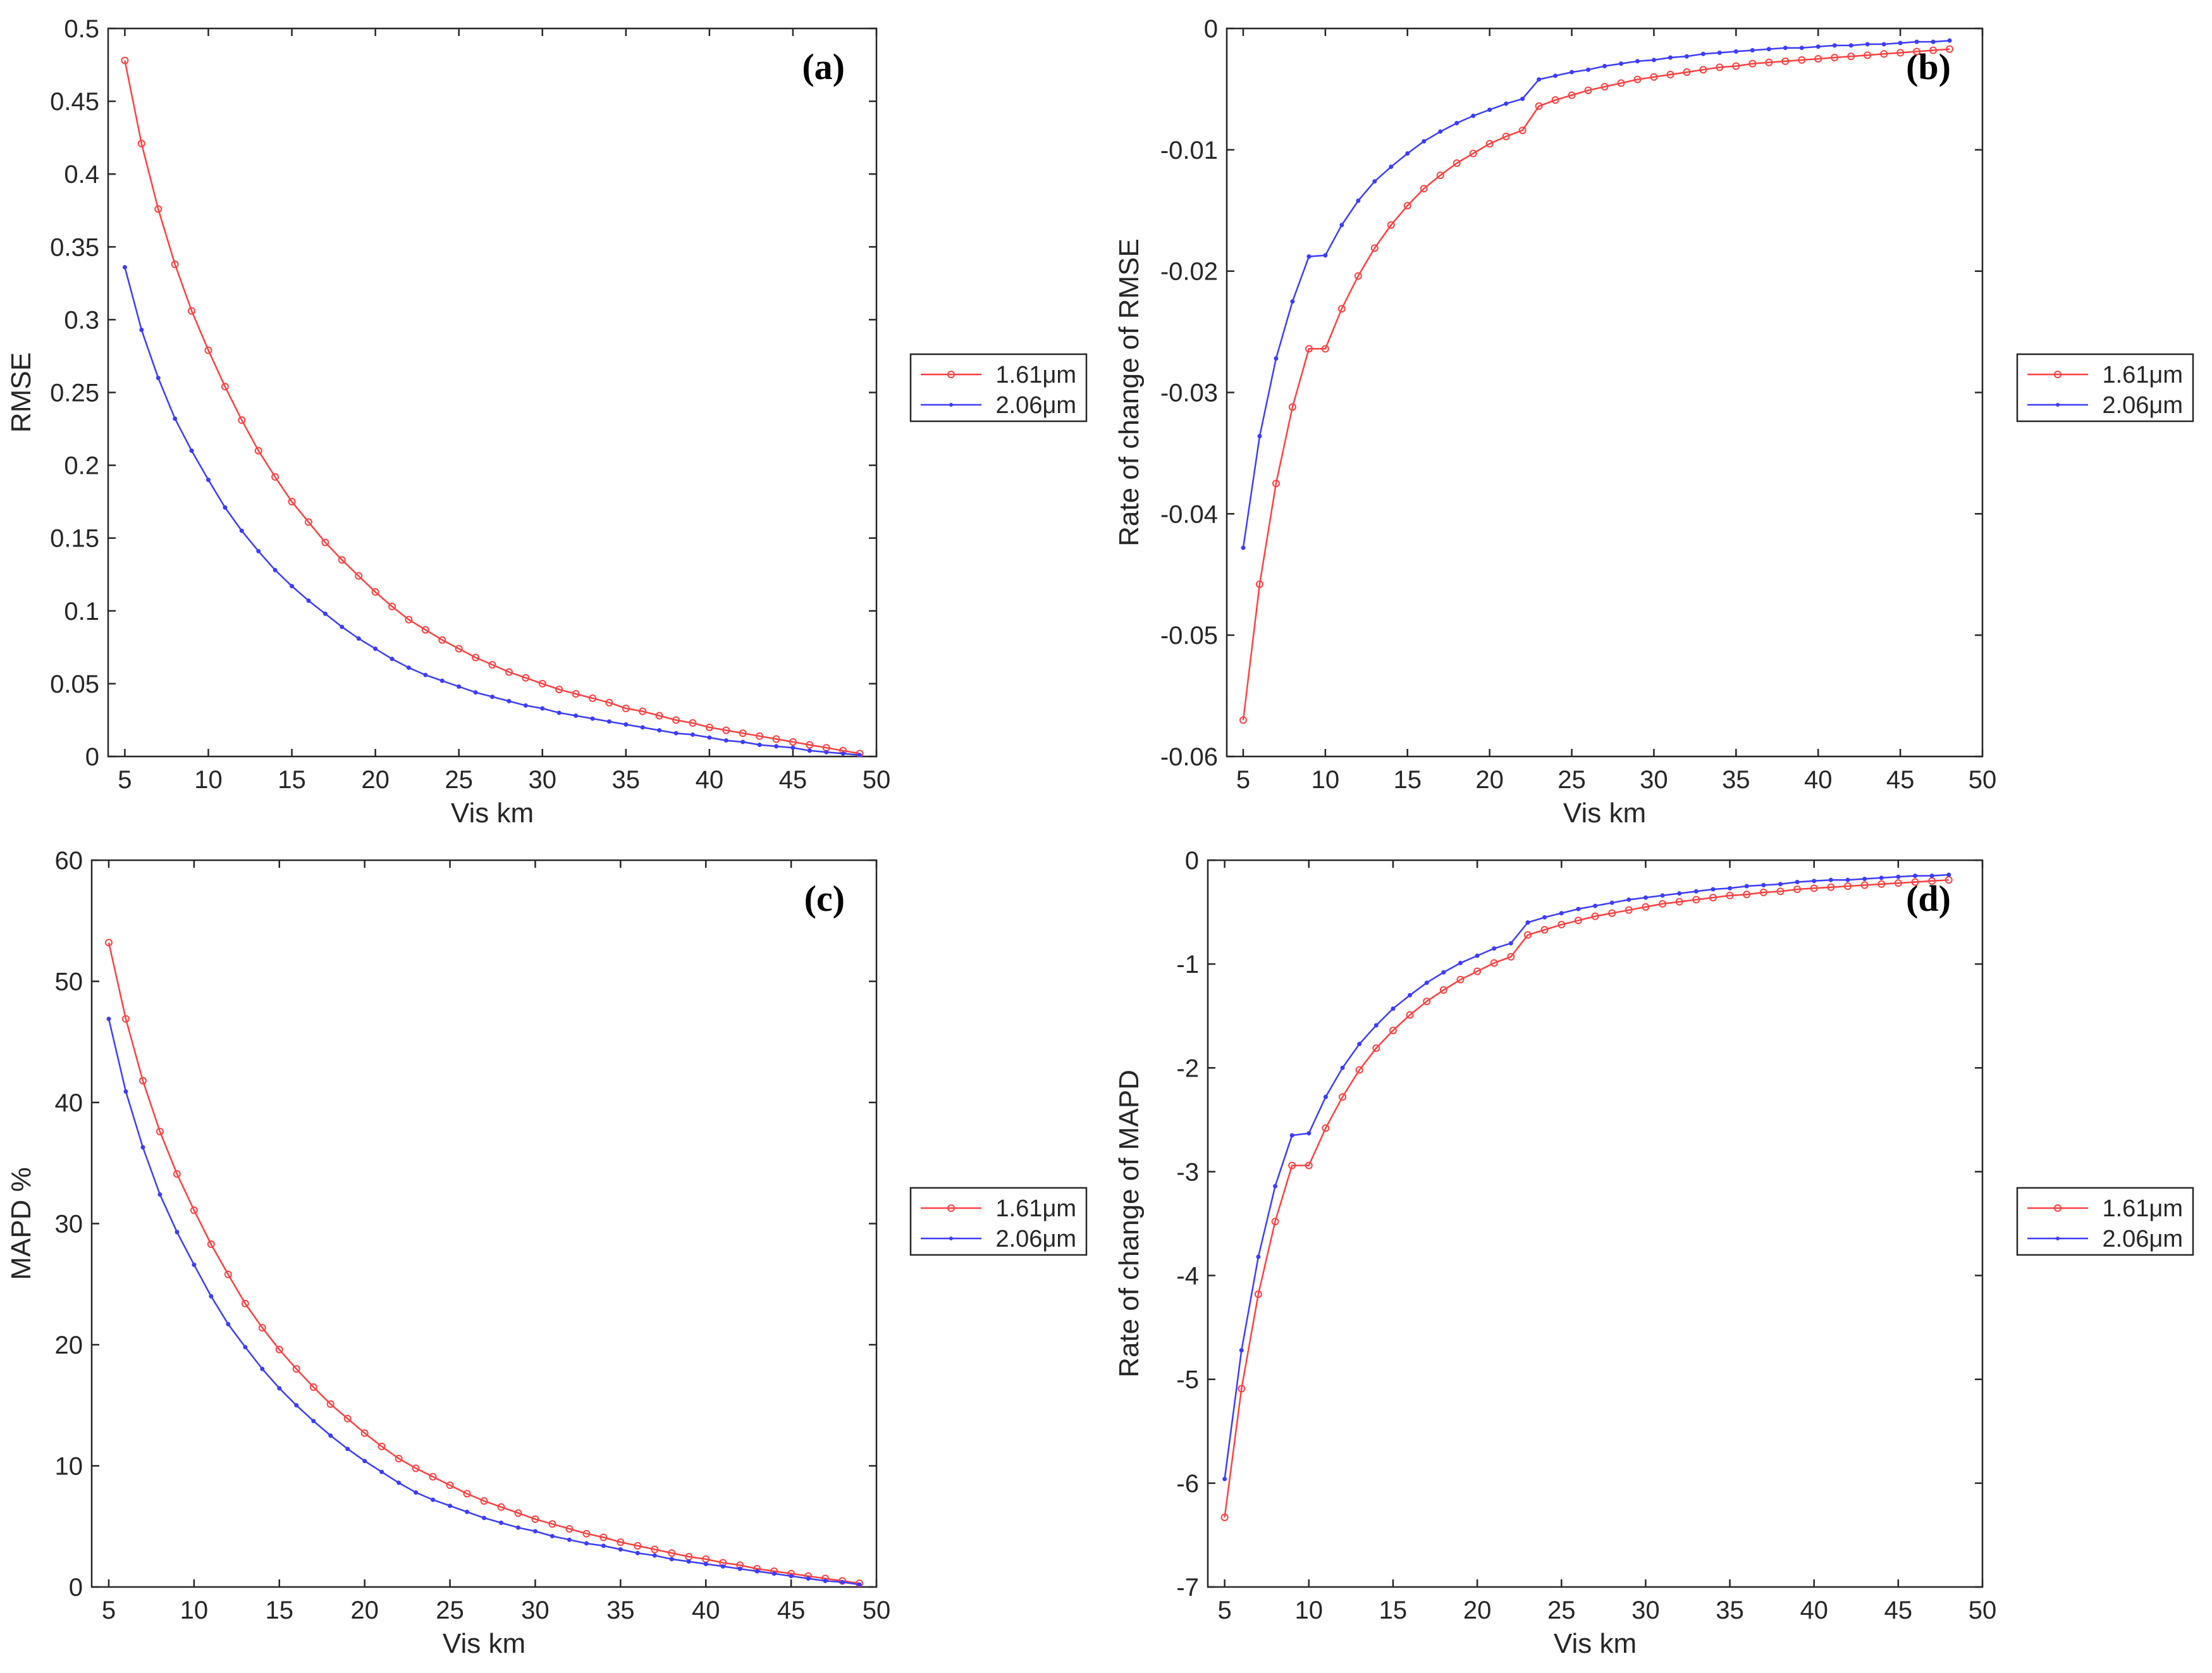  What do you see at coordinates (620, 1610) in the screenshot?
I see `x-tick-label: 35` at bounding box center [620, 1610].